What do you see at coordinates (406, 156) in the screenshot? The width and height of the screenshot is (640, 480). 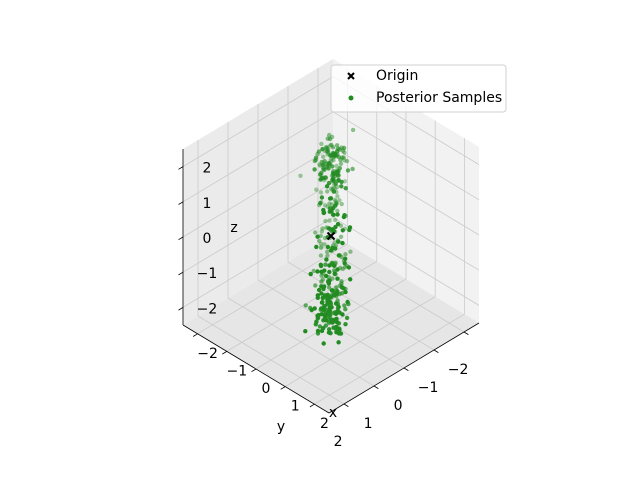 I see `grid-line-z-wall-x` at bounding box center [406, 156].